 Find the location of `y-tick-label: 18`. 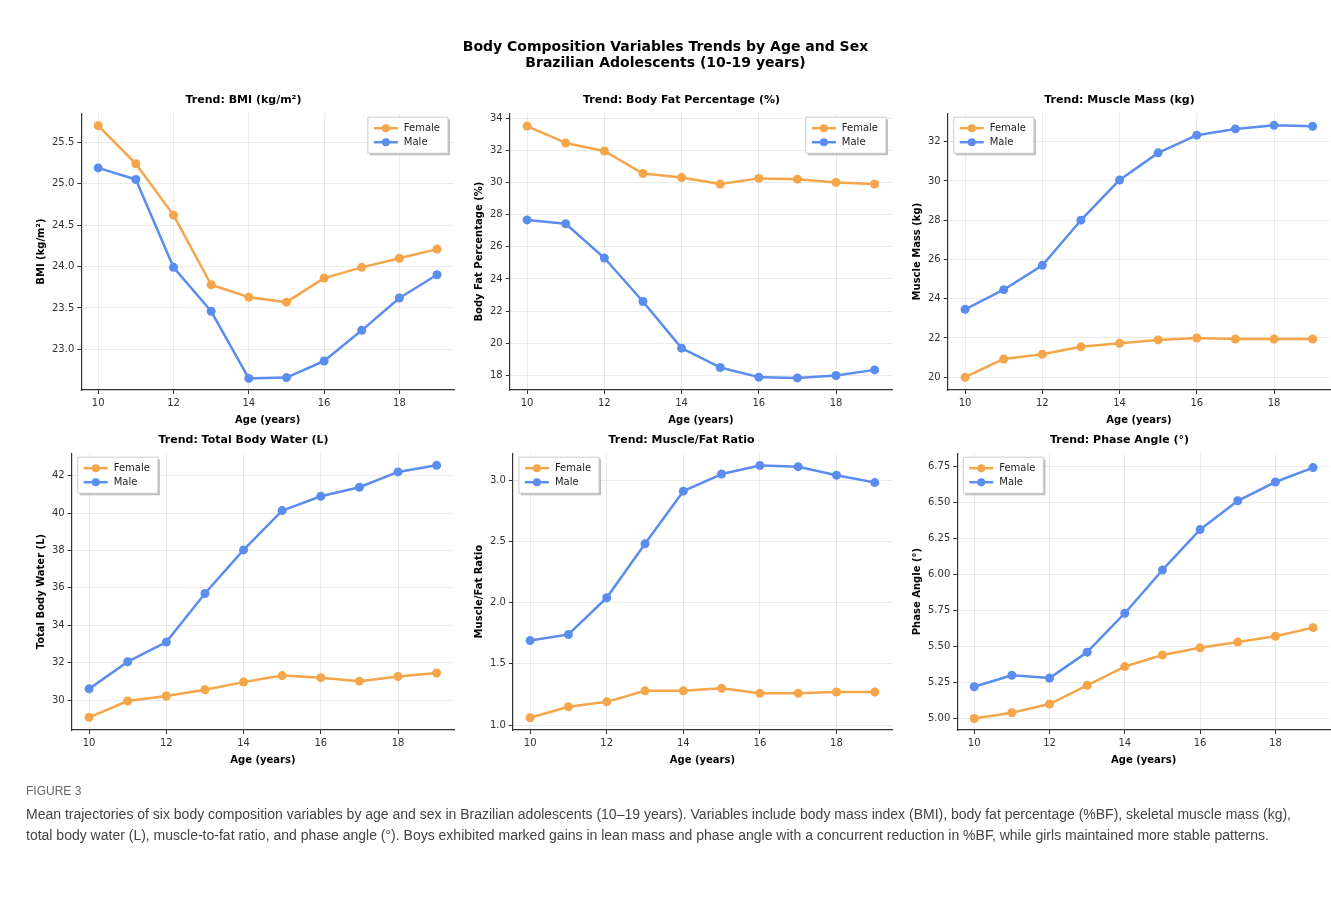

y-tick-label: 18 is located at coordinates (496, 375).